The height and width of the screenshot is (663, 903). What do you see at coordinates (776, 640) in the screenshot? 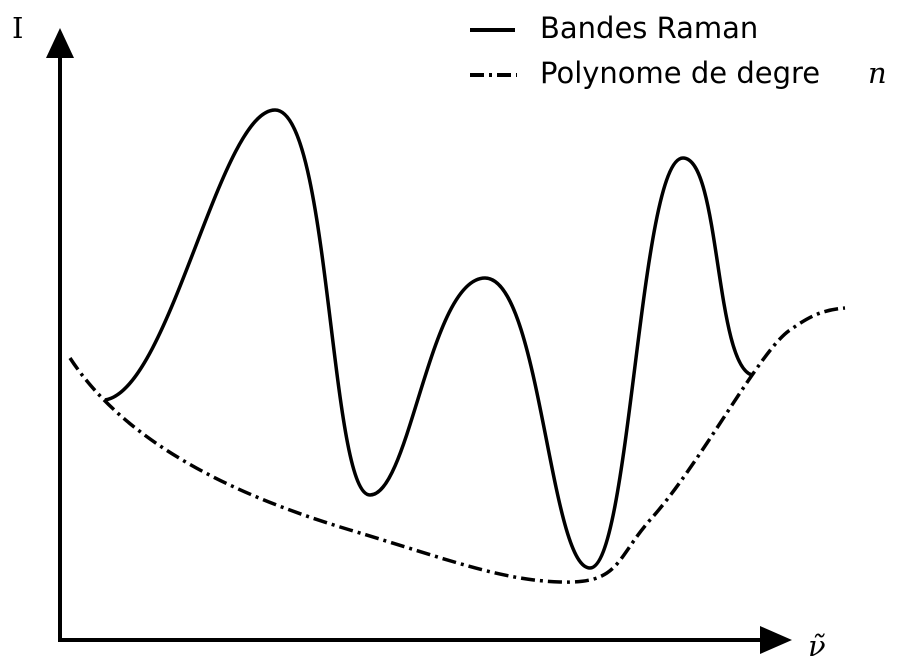
I see `x-arrow` at bounding box center [776, 640].